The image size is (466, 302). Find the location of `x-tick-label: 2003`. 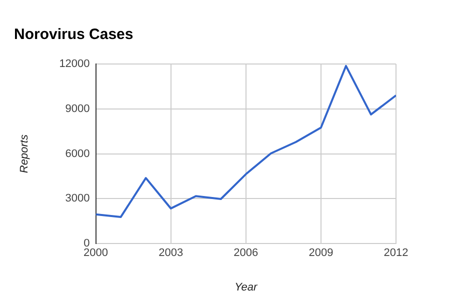

x-tick-label: 2003 is located at coordinates (171, 253).